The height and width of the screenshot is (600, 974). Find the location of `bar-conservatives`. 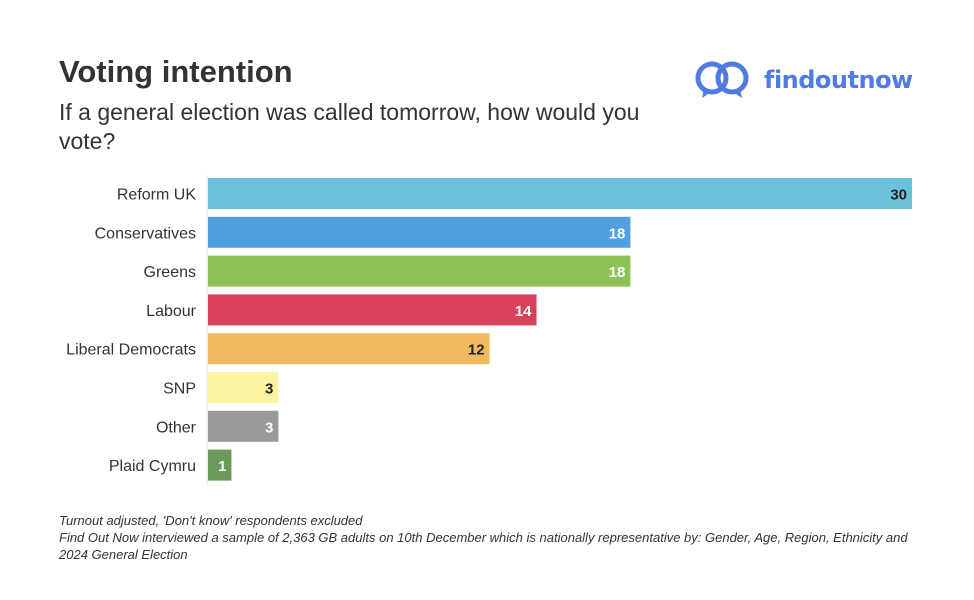

bar-conservatives is located at coordinates (419, 232).